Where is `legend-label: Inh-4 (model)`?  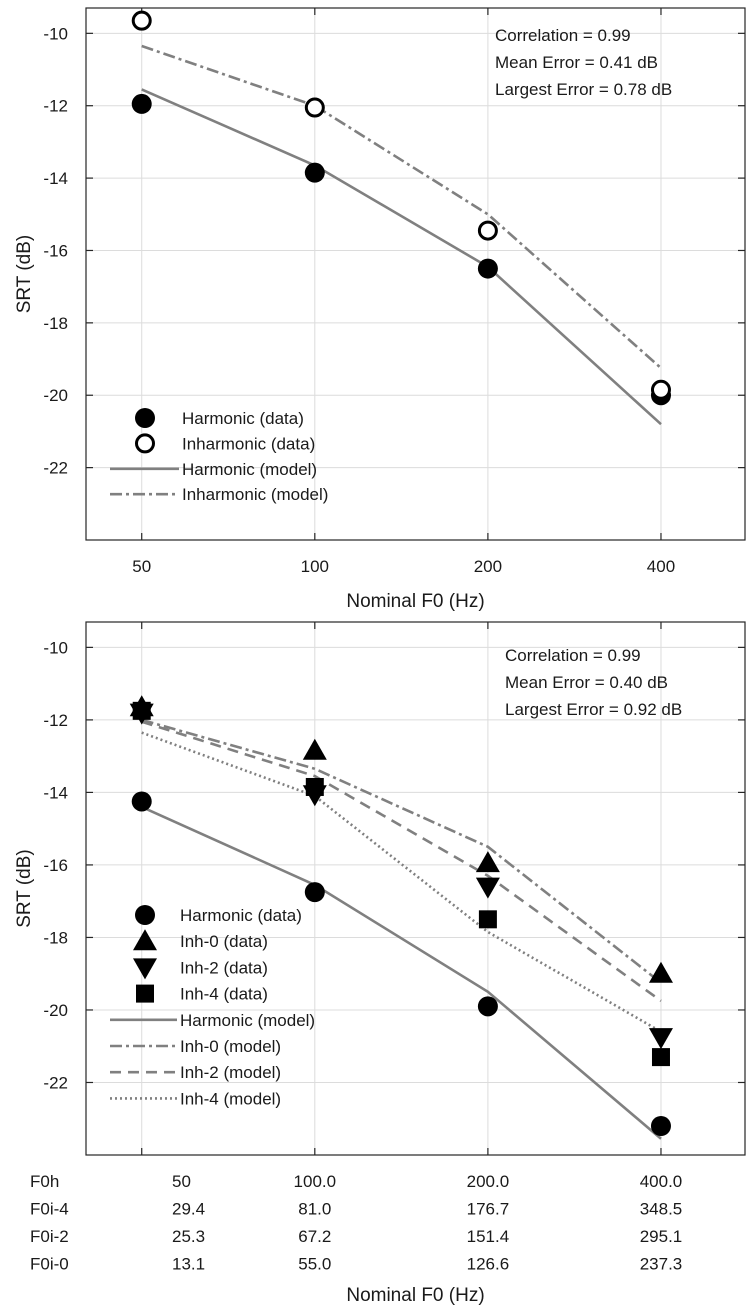 legend-label: Inh-4 (model) is located at coordinates (230, 1098).